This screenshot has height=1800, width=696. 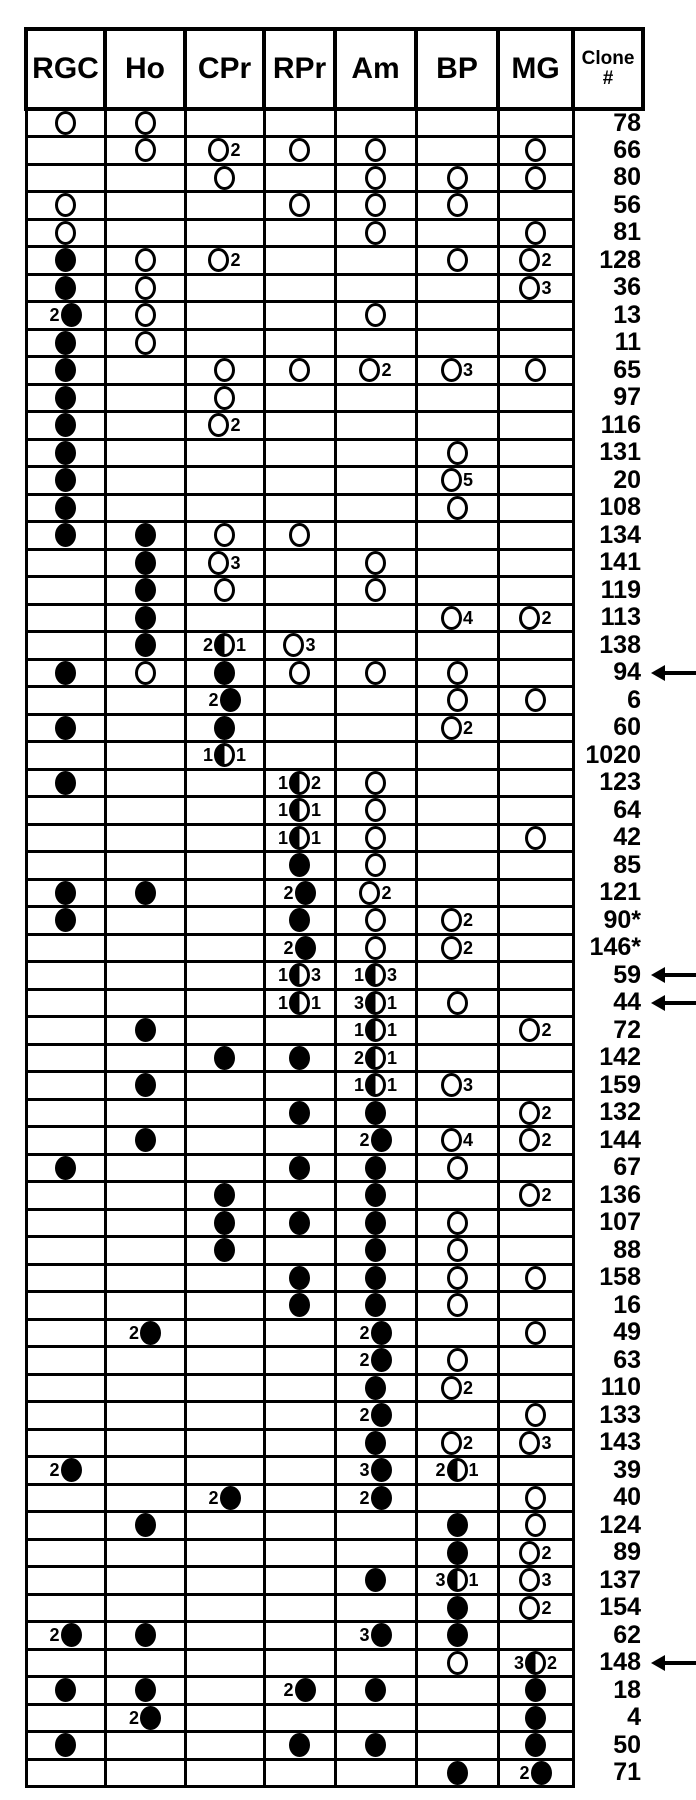 What do you see at coordinates (620, 892) in the screenshot?
I see `clone-number: 121` at bounding box center [620, 892].